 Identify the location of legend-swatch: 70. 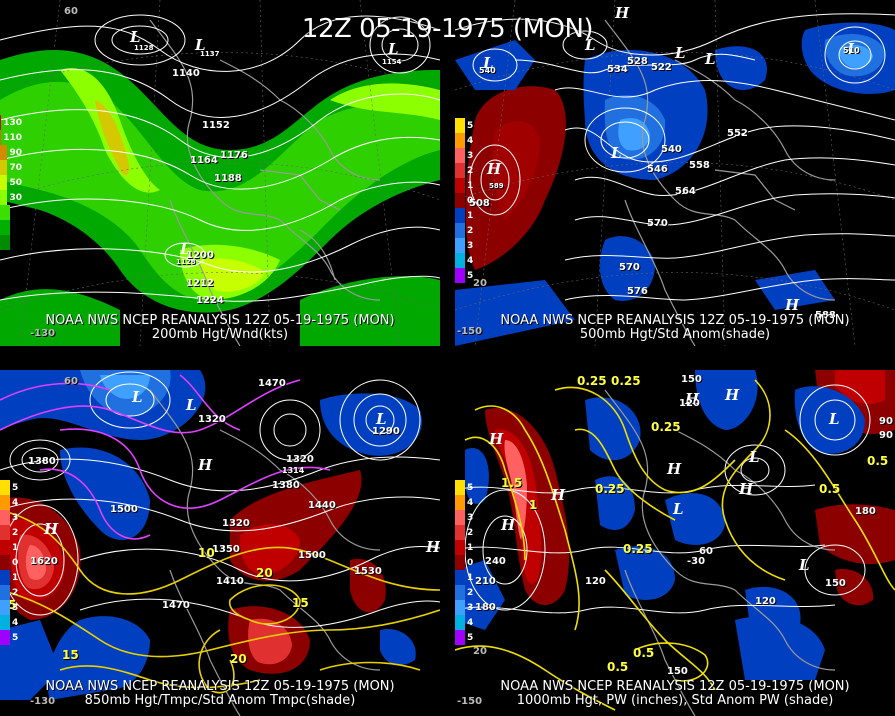
(11, 167).